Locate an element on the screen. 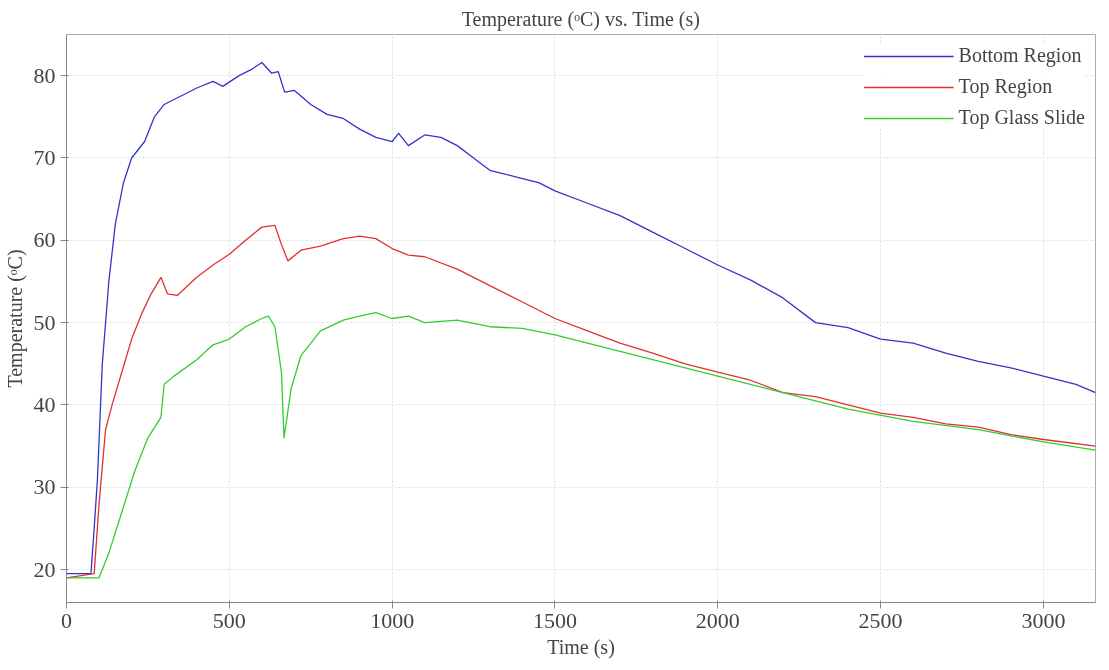  chart-title: Temperature (ᵒC) vs. Time (s) is located at coordinates (580, 19).